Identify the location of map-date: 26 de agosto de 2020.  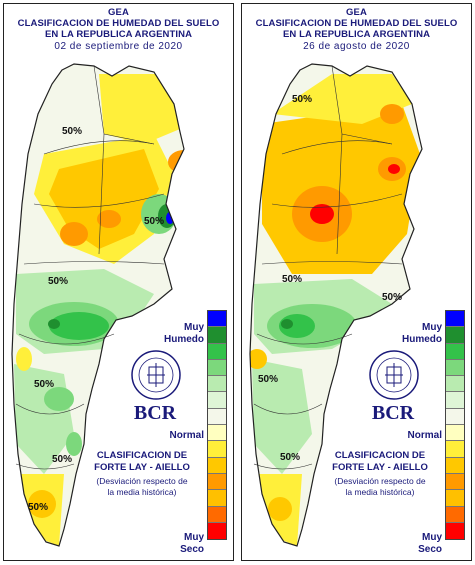
(356, 46).